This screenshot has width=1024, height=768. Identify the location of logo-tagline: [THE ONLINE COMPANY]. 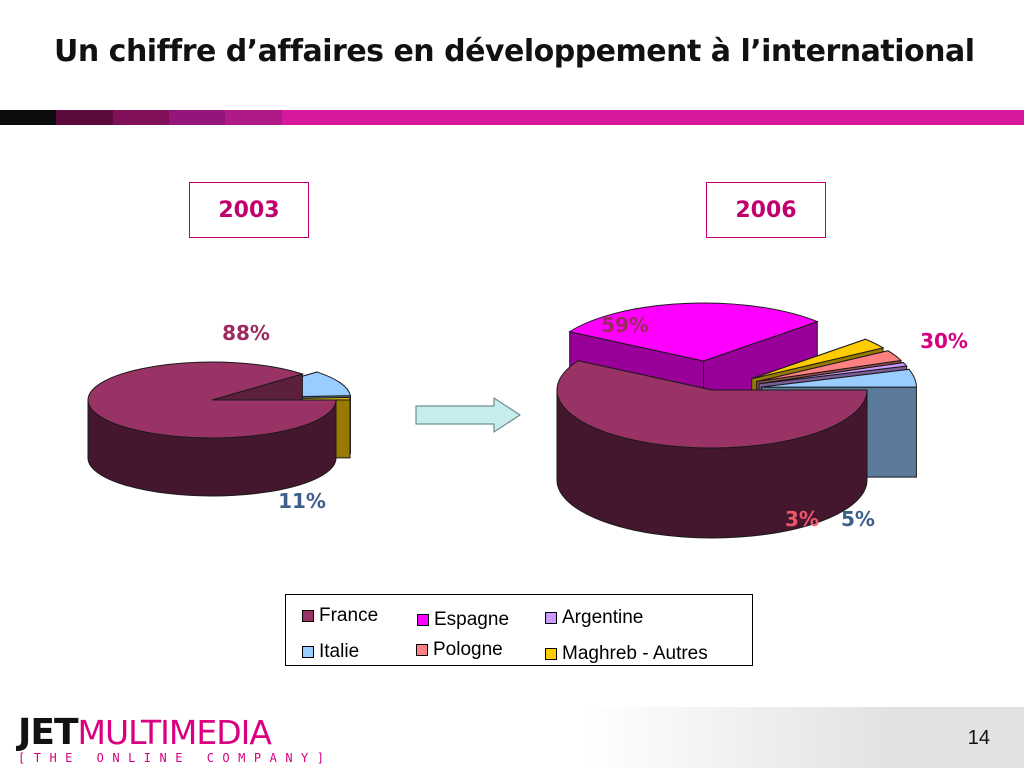
(175, 758).